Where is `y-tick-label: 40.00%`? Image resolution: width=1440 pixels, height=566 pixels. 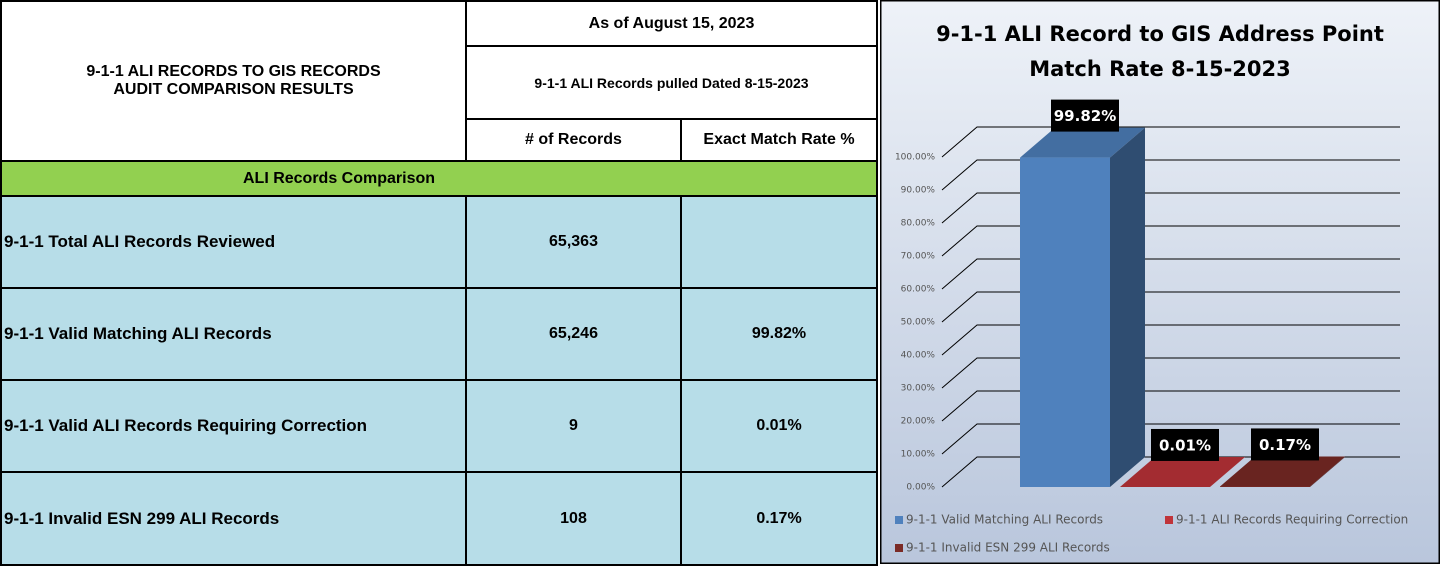 y-tick-label: 40.00% is located at coordinates (918, 356).